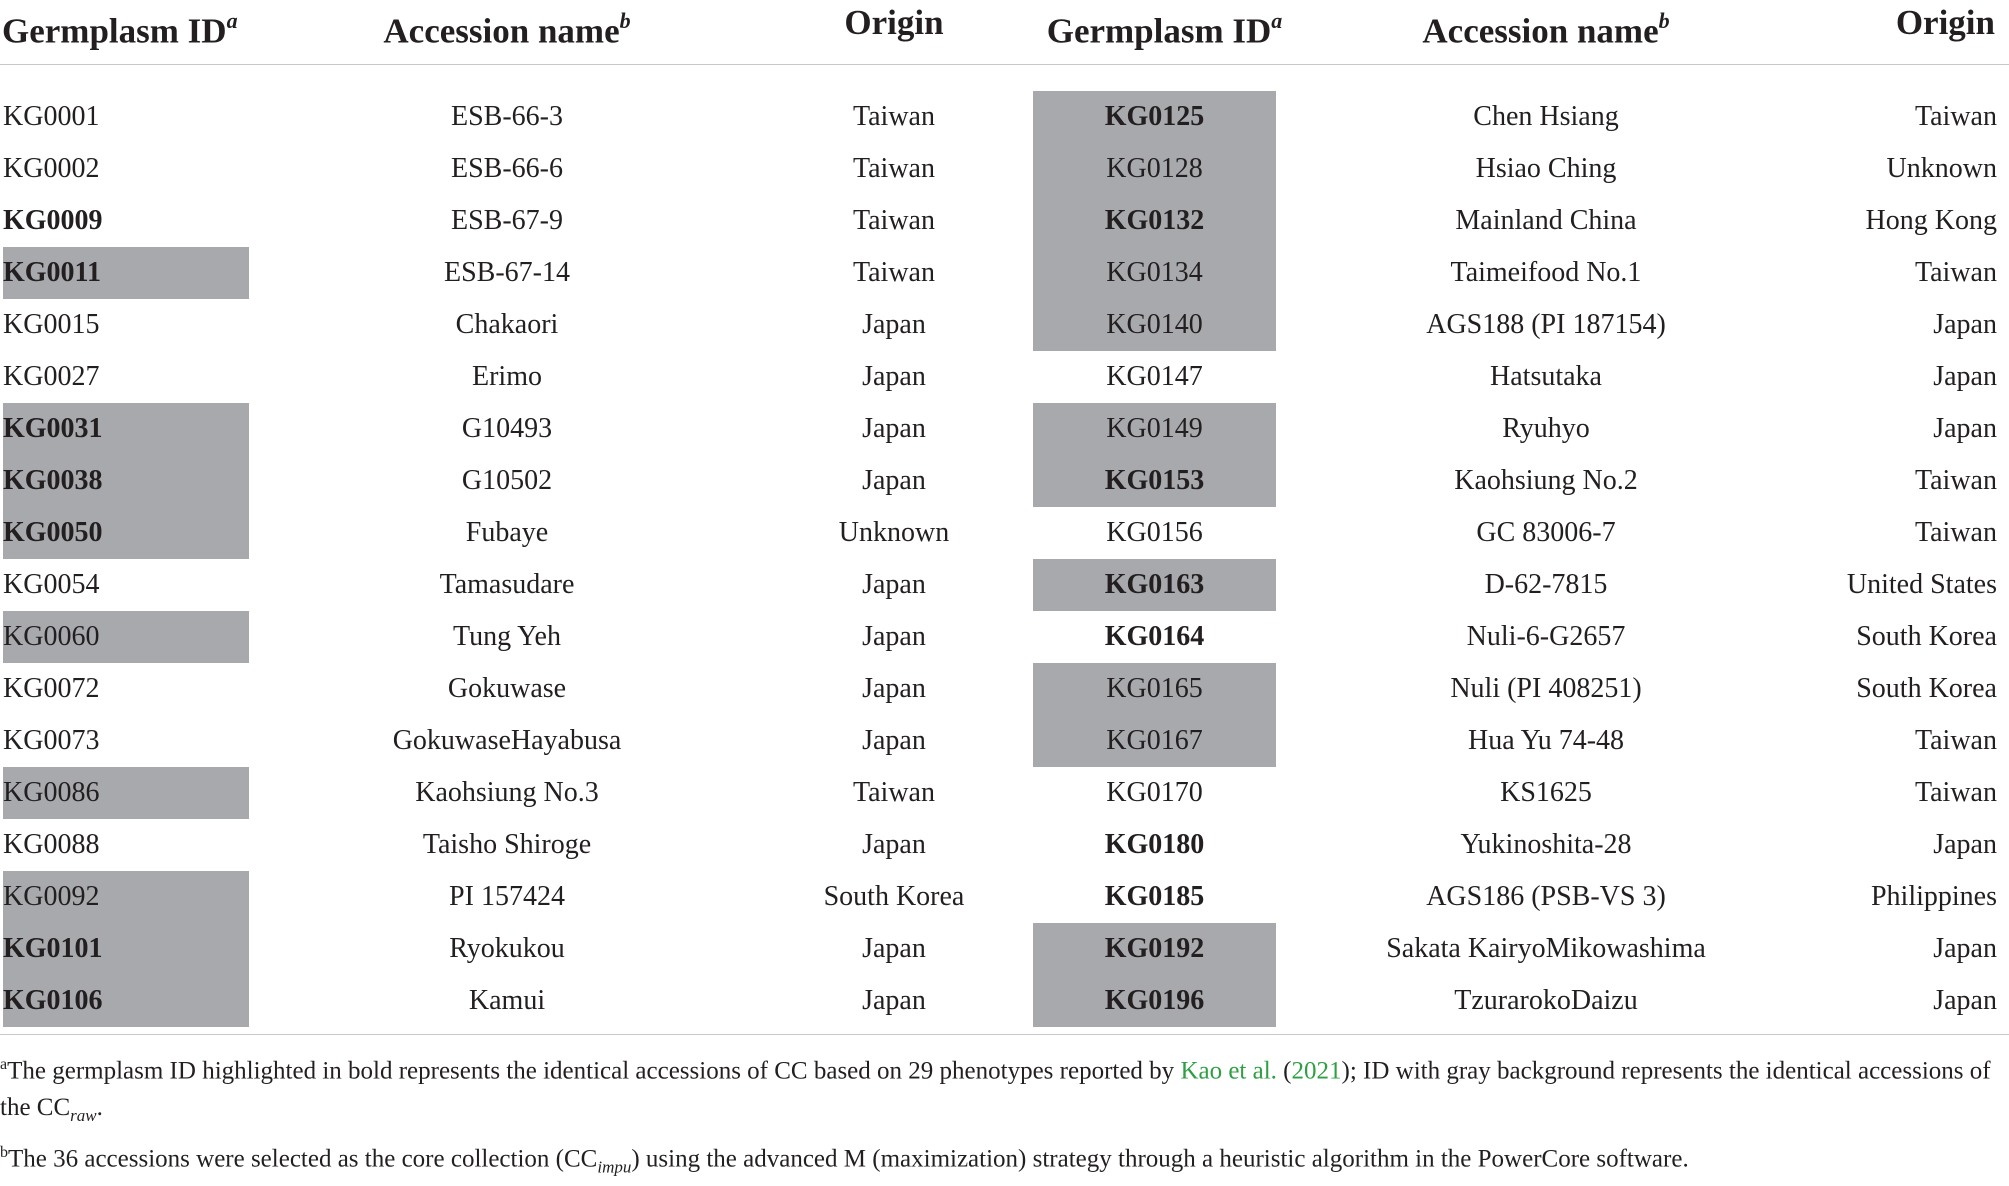 Image resolution: width=2009 pixels, height=1186 pixels. Describe the element at coordinates (1931, 220) in the screenshot. I see `right-origin: Hong Kong` at that location.